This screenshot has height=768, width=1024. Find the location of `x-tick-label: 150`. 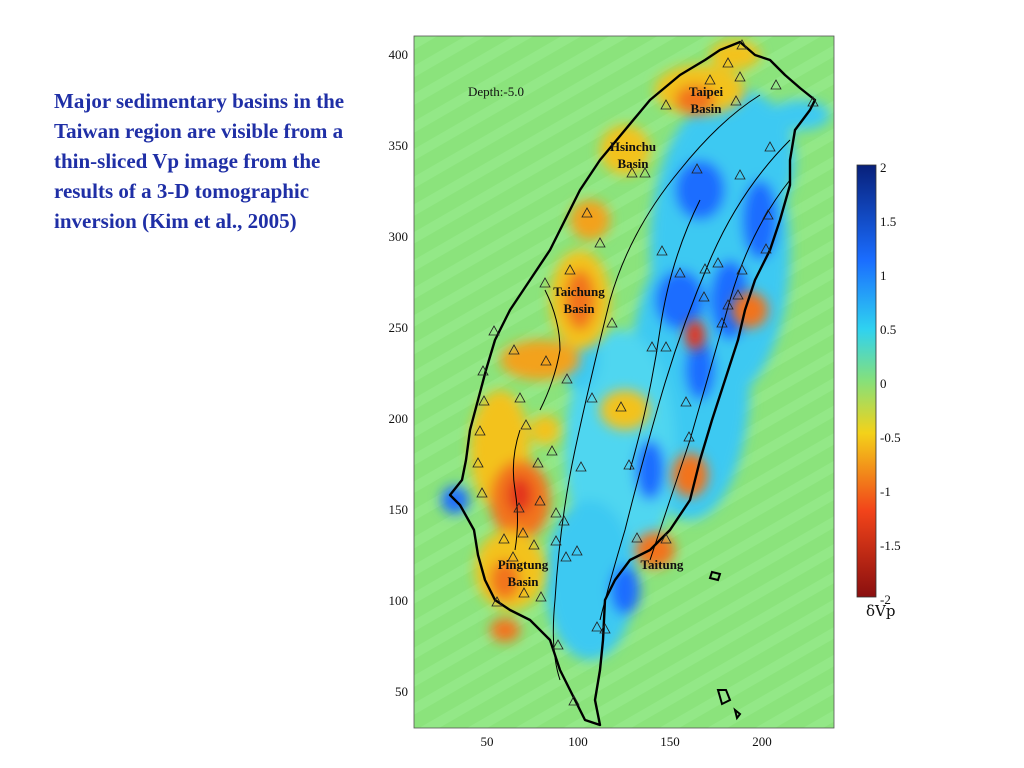

x-tick-label: 150 is located at coordinates (670, 741).